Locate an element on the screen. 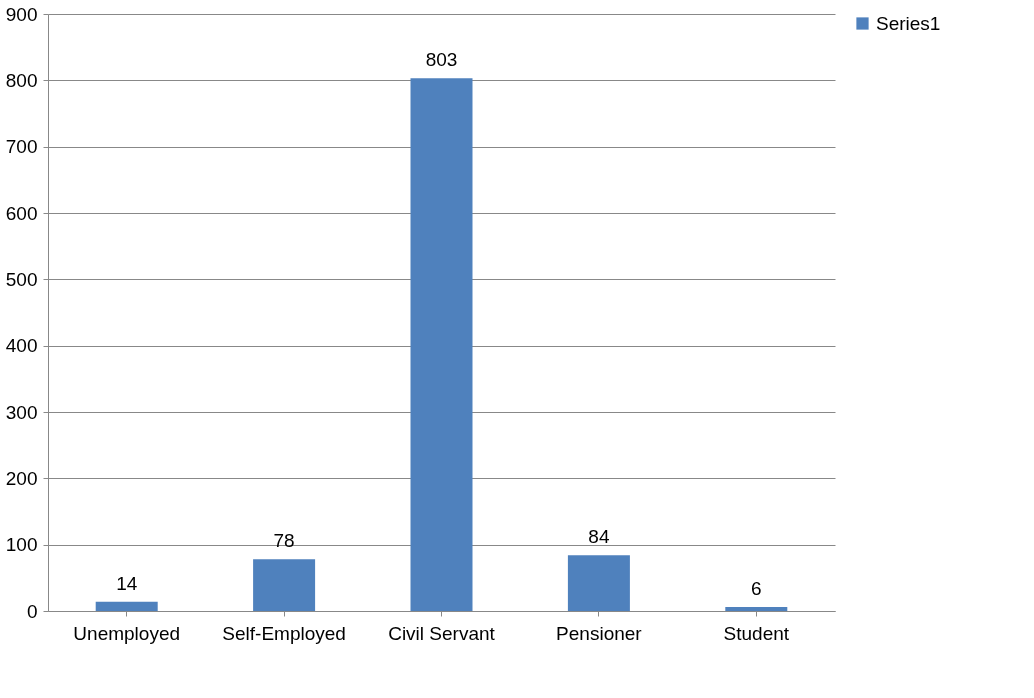 This screenshot has width=1034, height=698. x-tick-label: Unemployed is located at coordinates (127, 633).